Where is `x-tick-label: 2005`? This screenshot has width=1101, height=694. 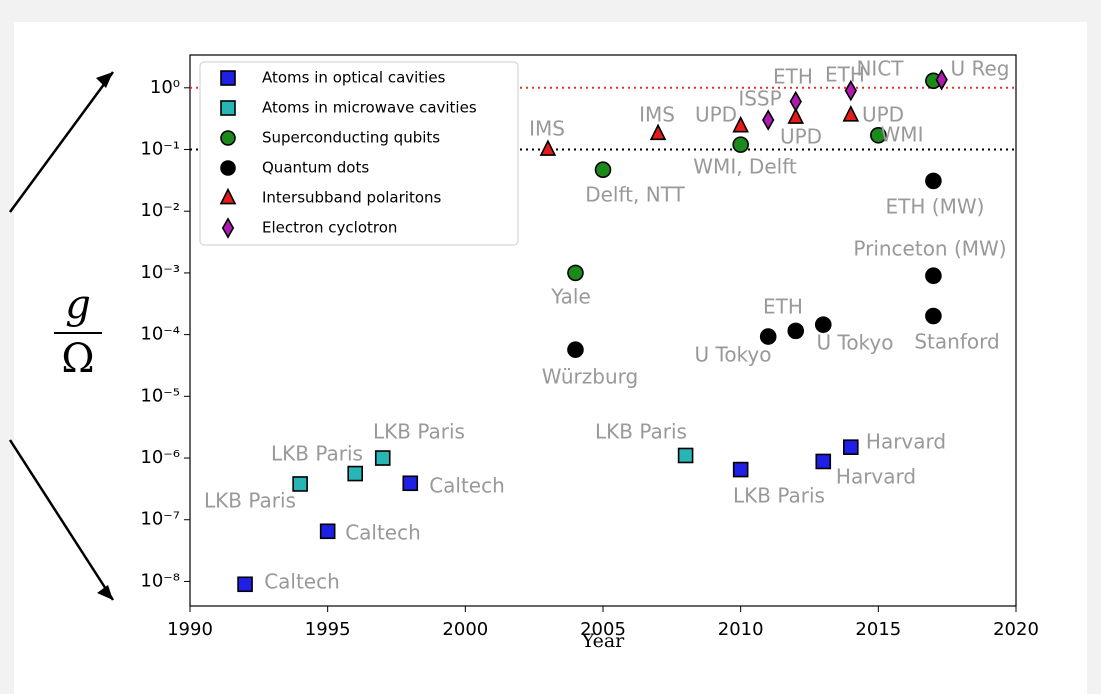
x-tick-label: 2005 is located at coordinates (603, 629).